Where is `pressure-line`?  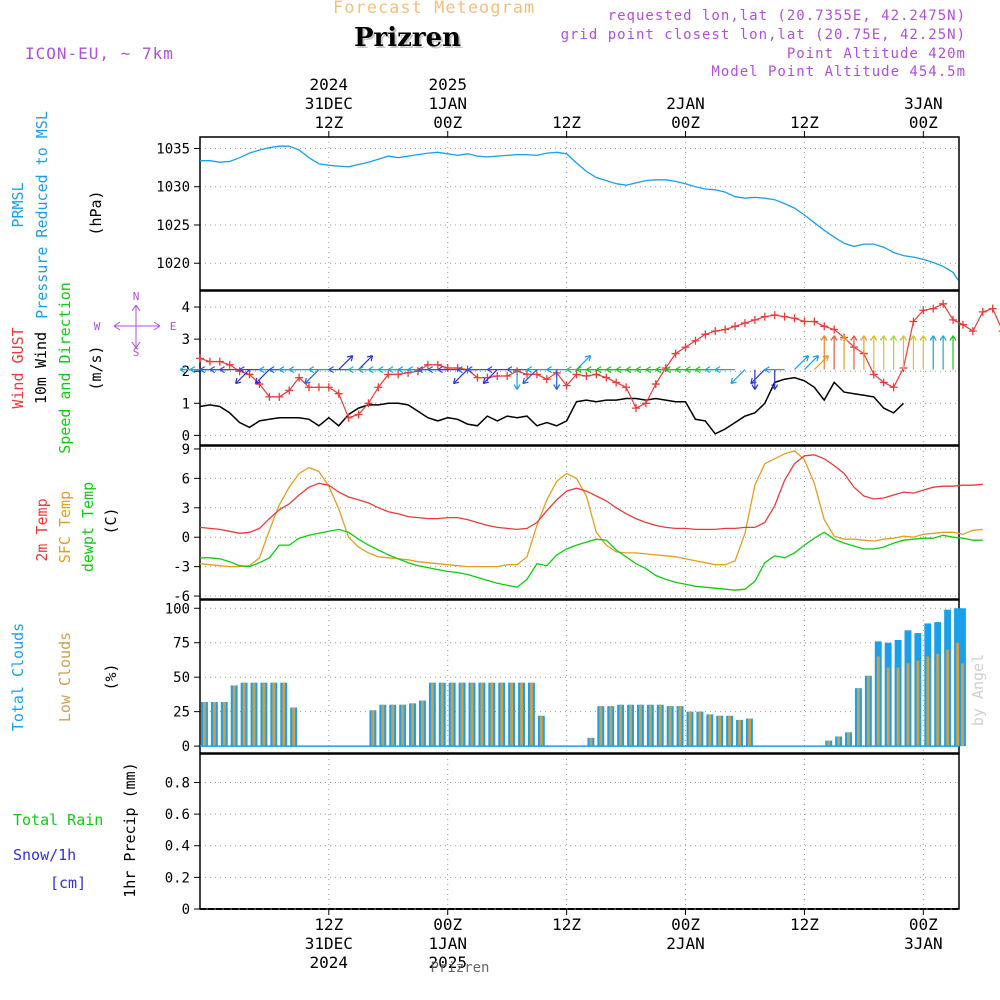
pressure-line is located at coordinates (579, 213).